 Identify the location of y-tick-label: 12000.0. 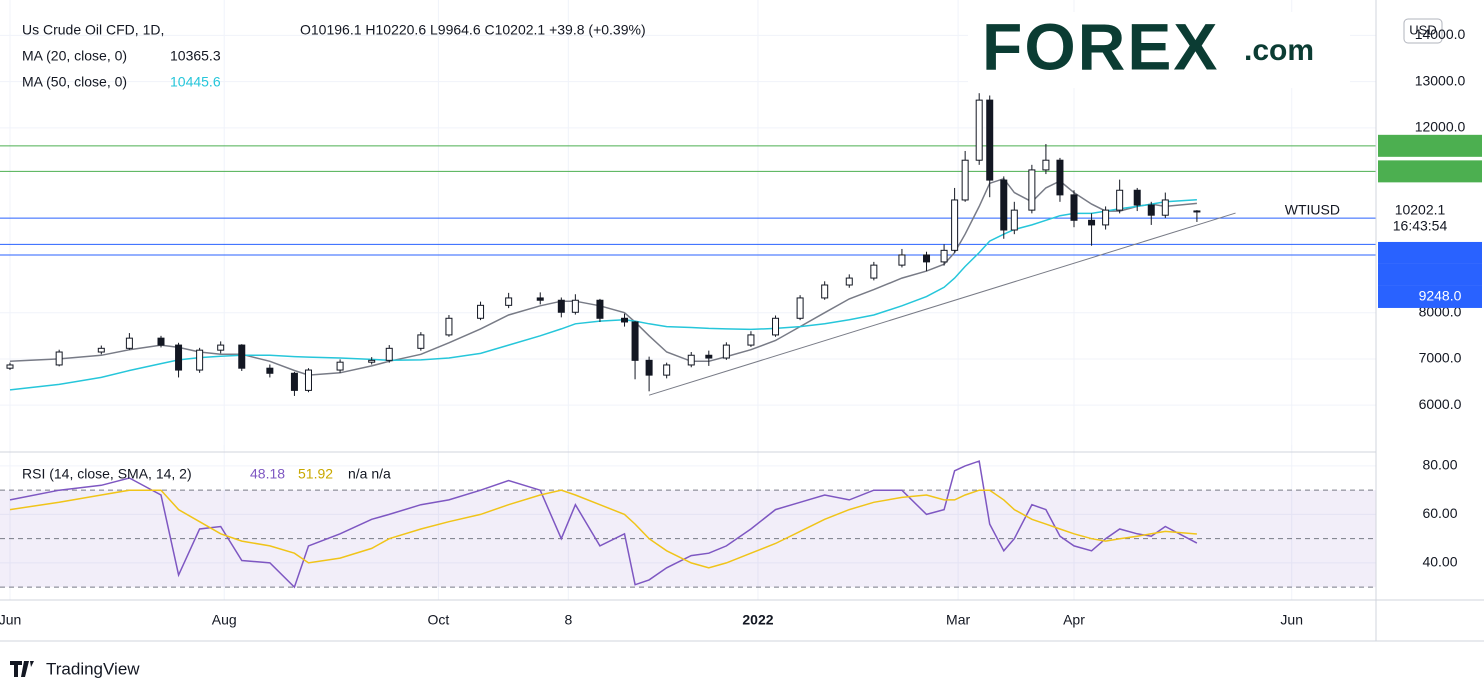
(1440, 127).